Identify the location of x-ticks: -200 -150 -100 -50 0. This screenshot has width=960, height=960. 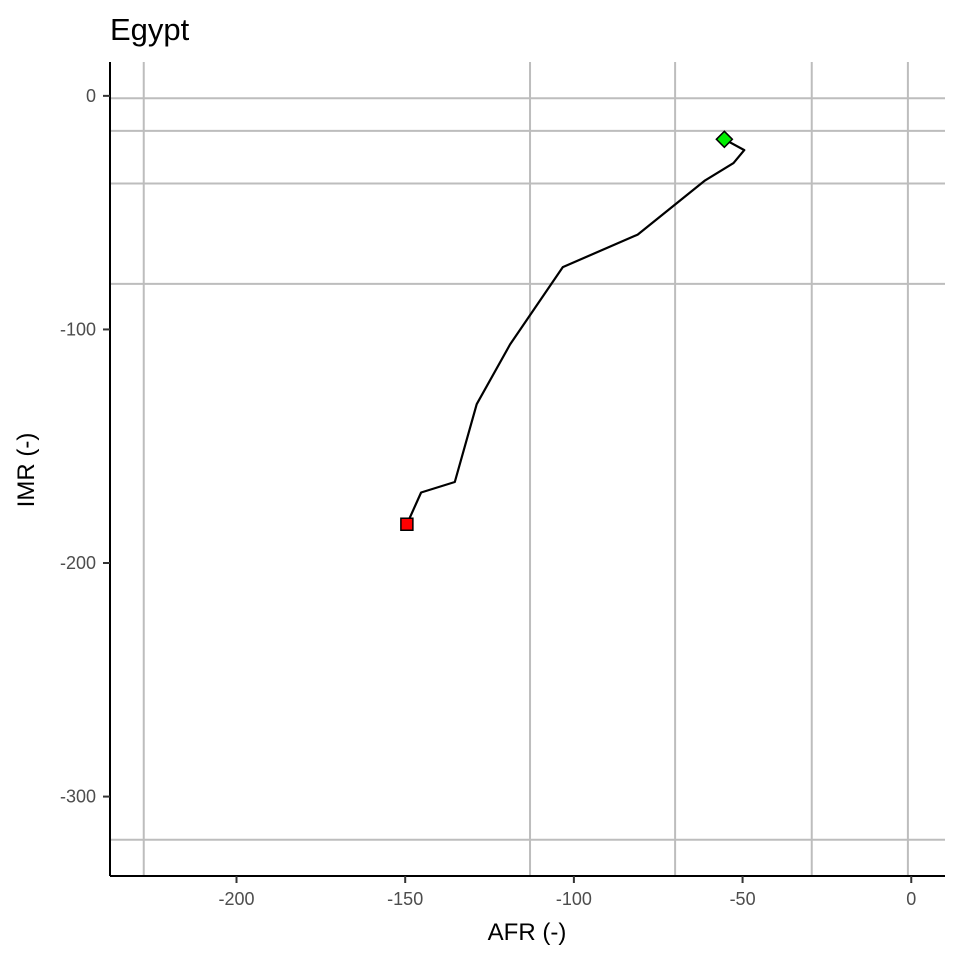
(567, 892).